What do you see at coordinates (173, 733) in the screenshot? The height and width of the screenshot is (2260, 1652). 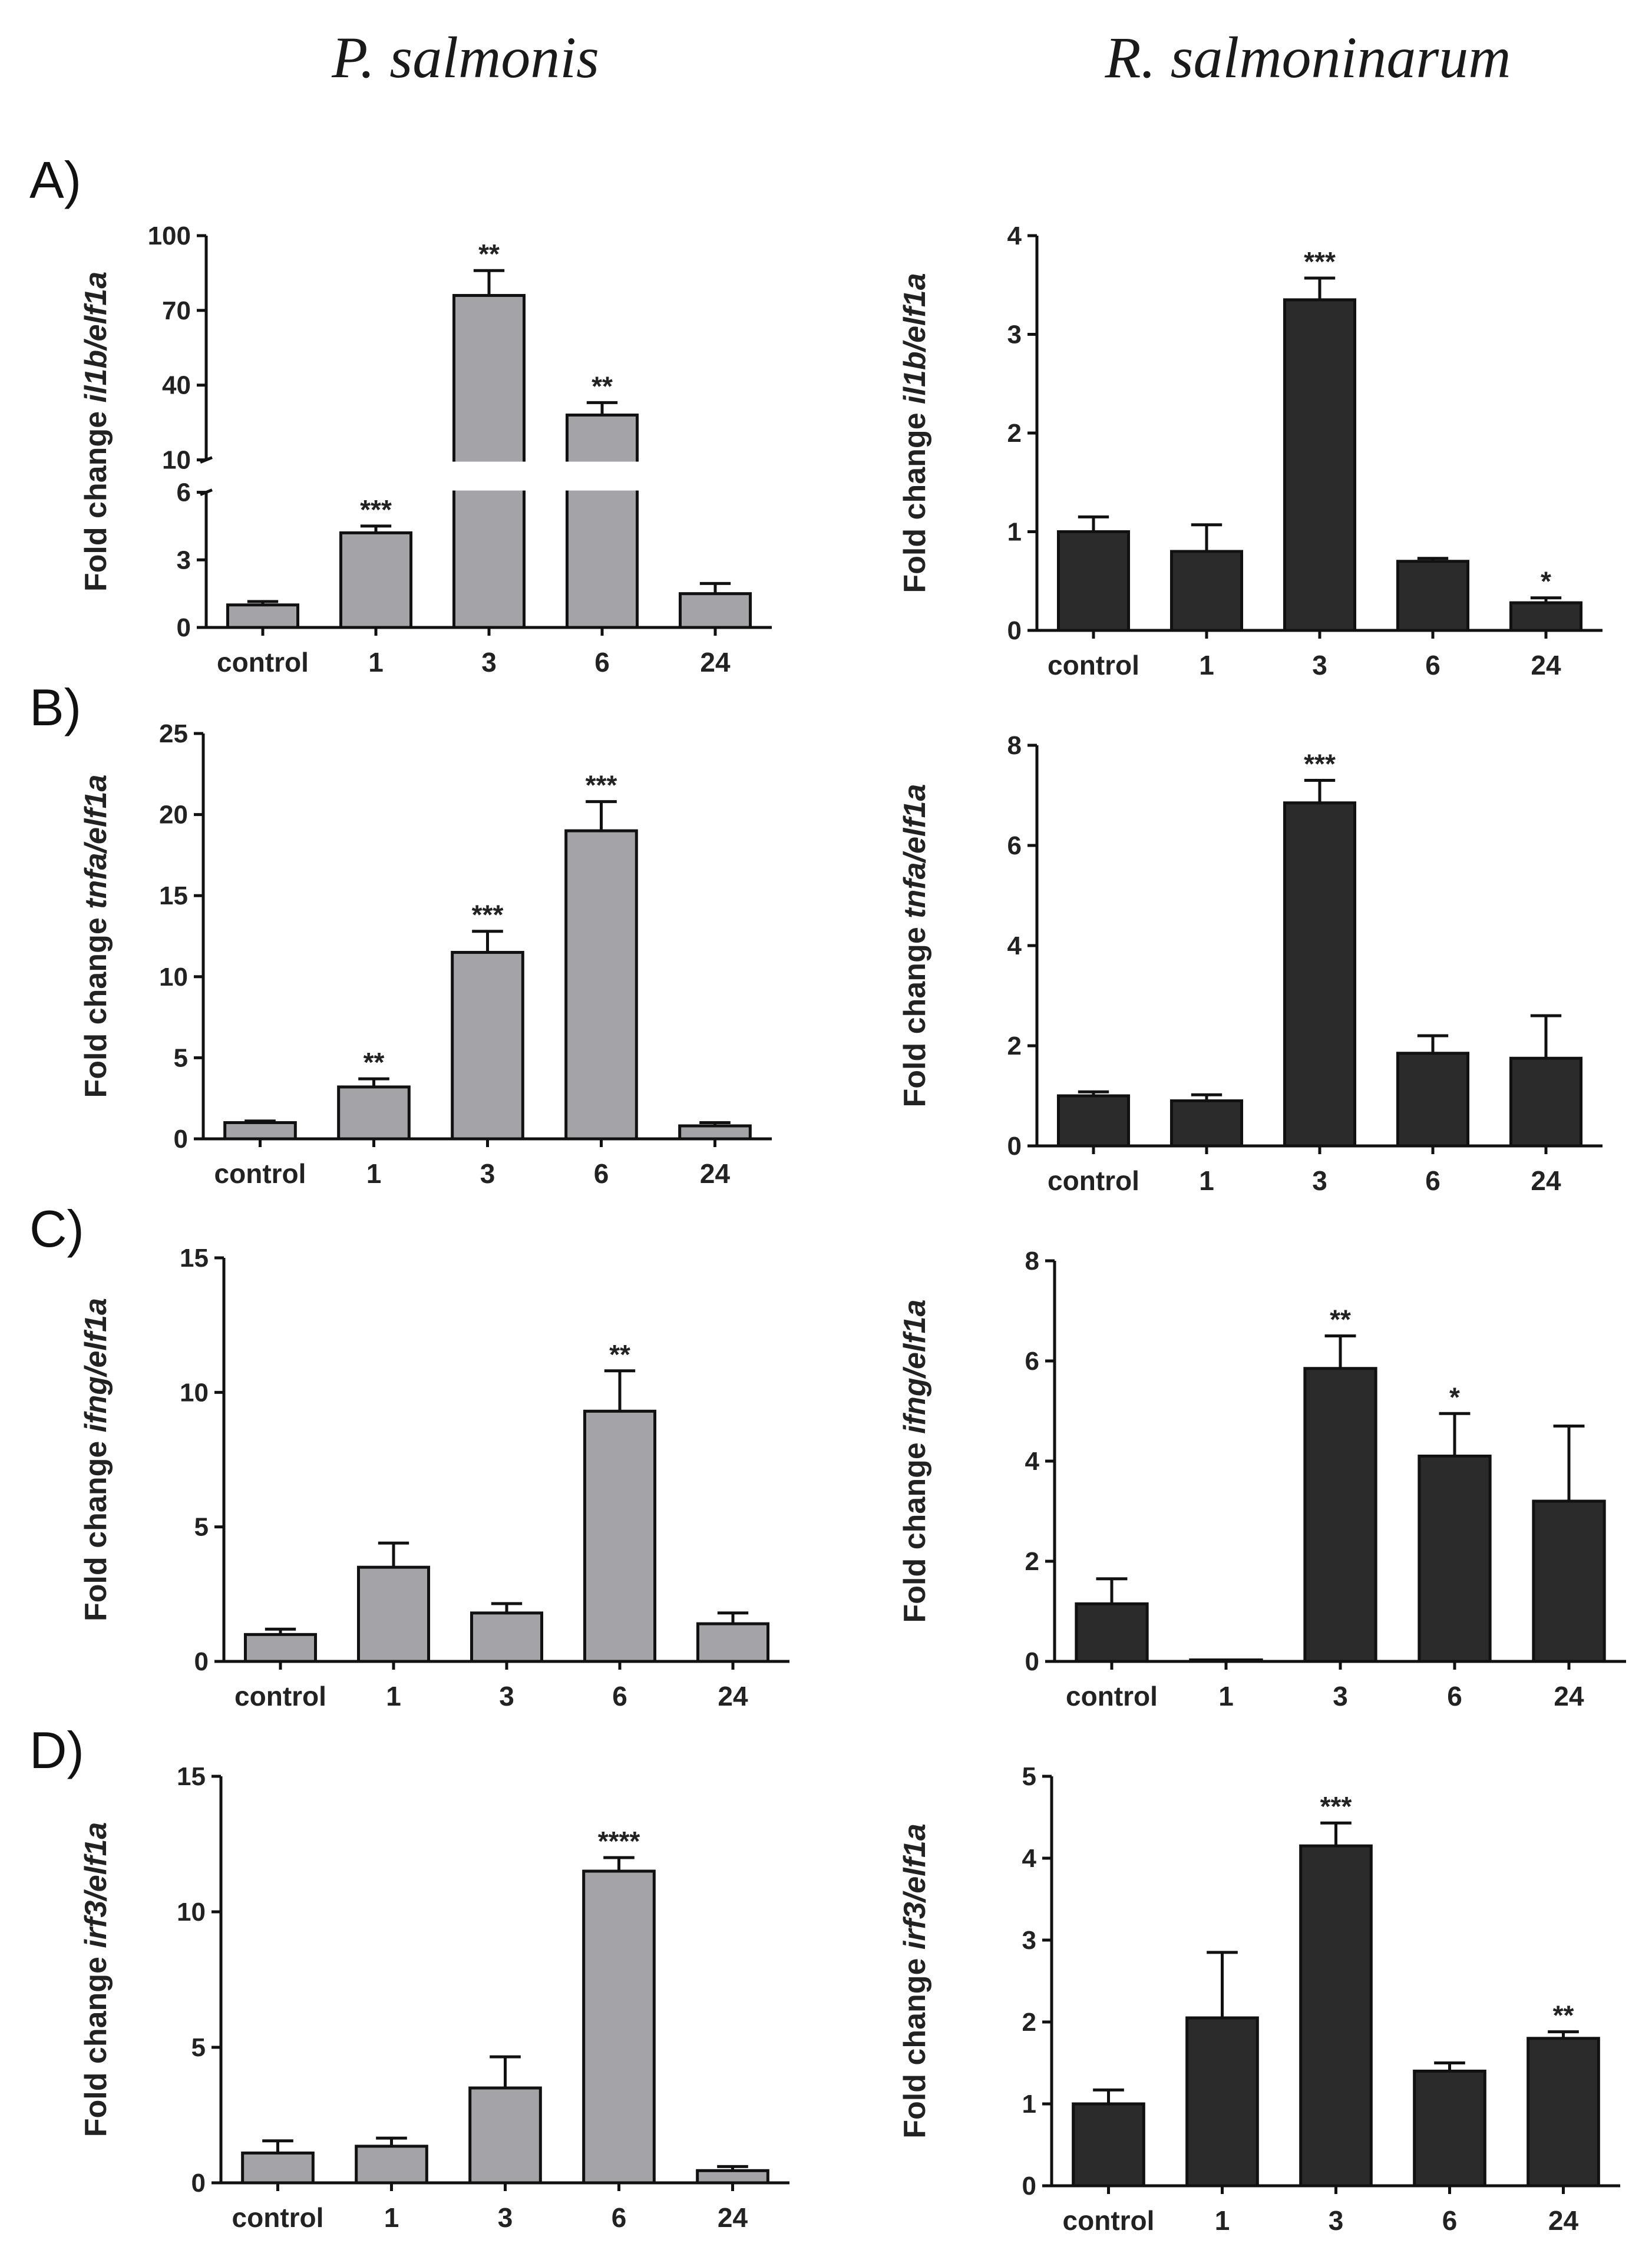 I see `y-tick-label: 25` at bounding box center [173, 733].